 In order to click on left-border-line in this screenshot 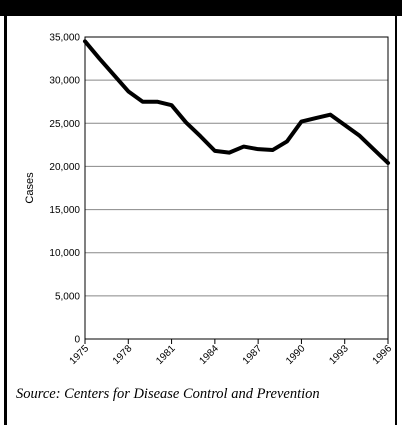, I will do `click(5, 220)`.